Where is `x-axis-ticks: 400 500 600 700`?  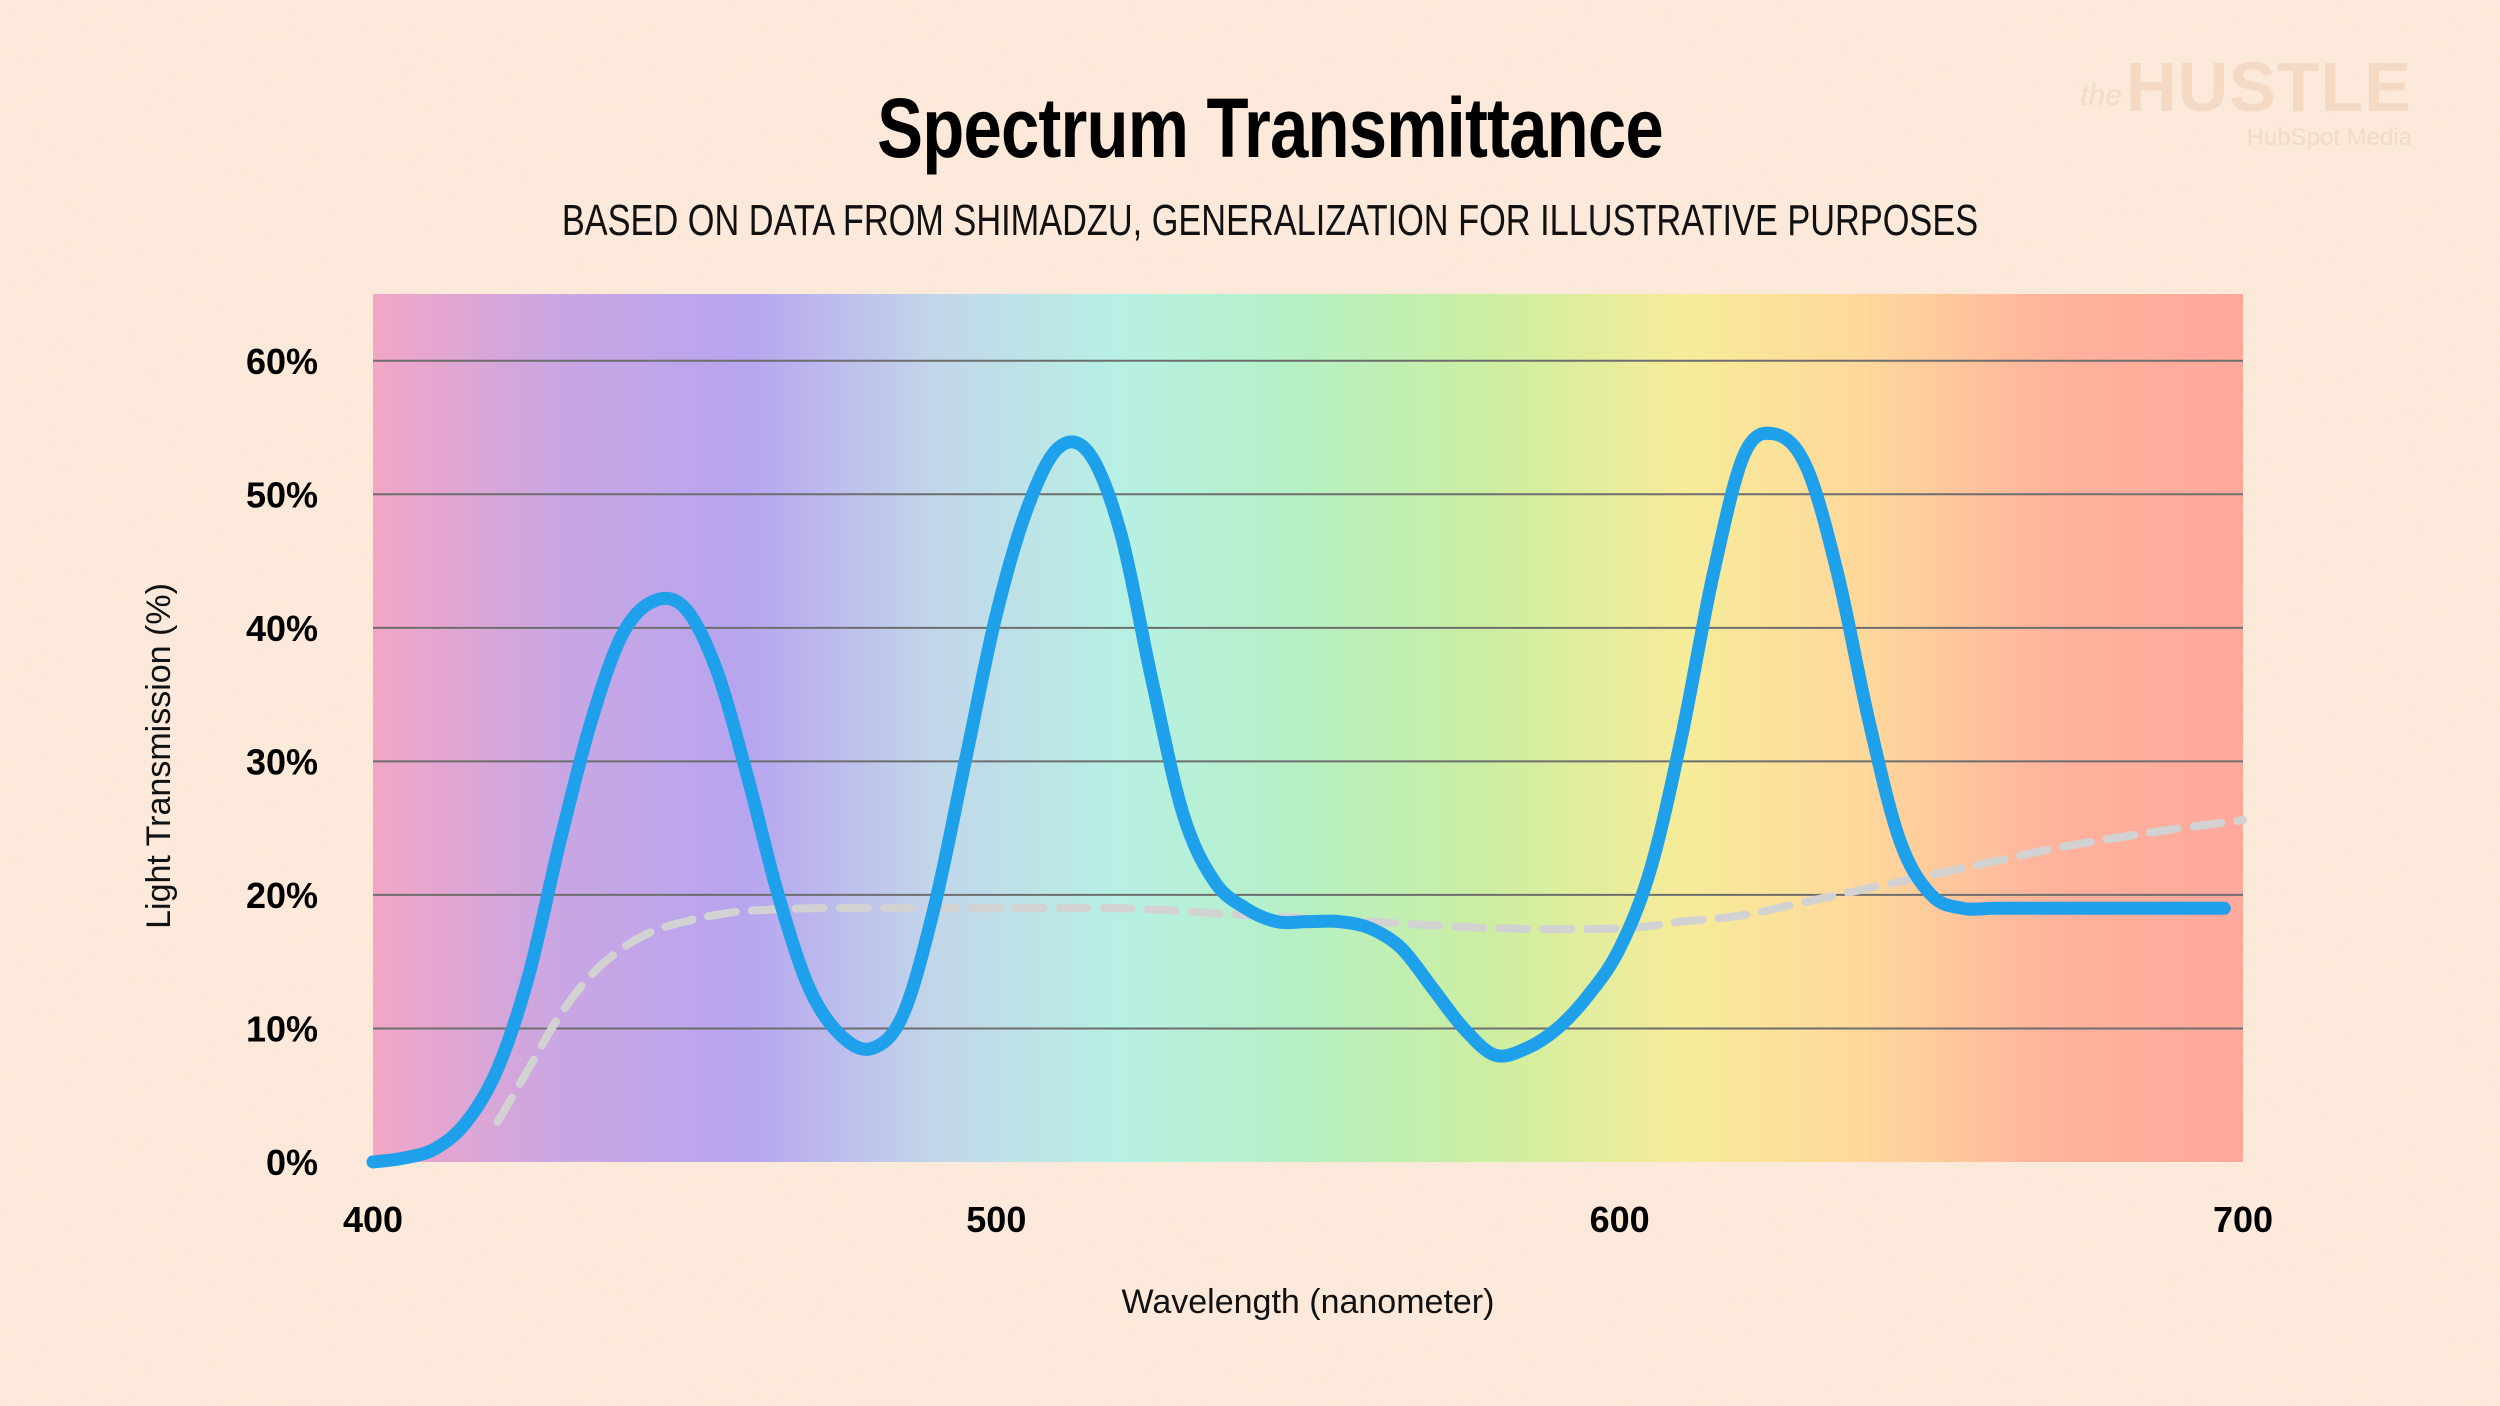
x-axis-ticks: 400 500 600 700 is located at coordinates (1308, 1219).